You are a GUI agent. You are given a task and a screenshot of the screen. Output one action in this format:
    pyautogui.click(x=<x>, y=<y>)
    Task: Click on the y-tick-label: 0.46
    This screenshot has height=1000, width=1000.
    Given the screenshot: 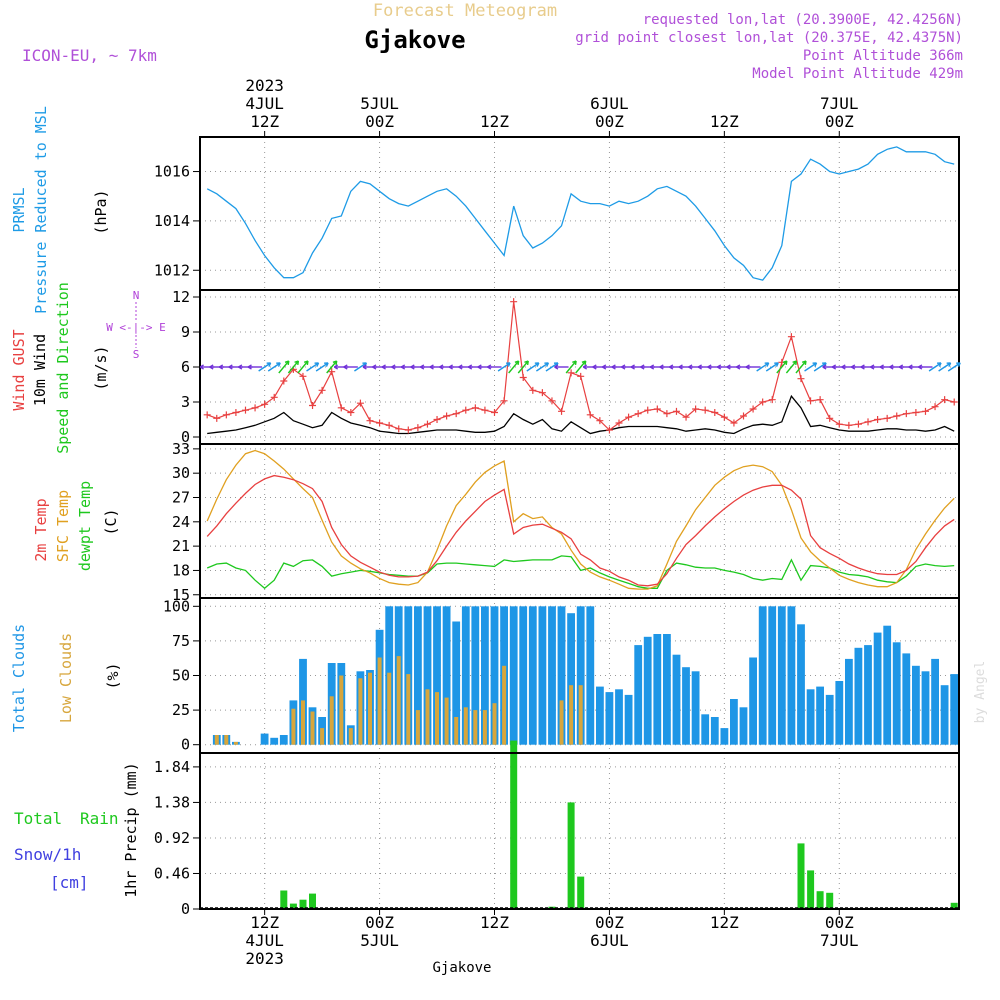 What is the action you would take?
    pyautogui.click(x=172, y=873)
    